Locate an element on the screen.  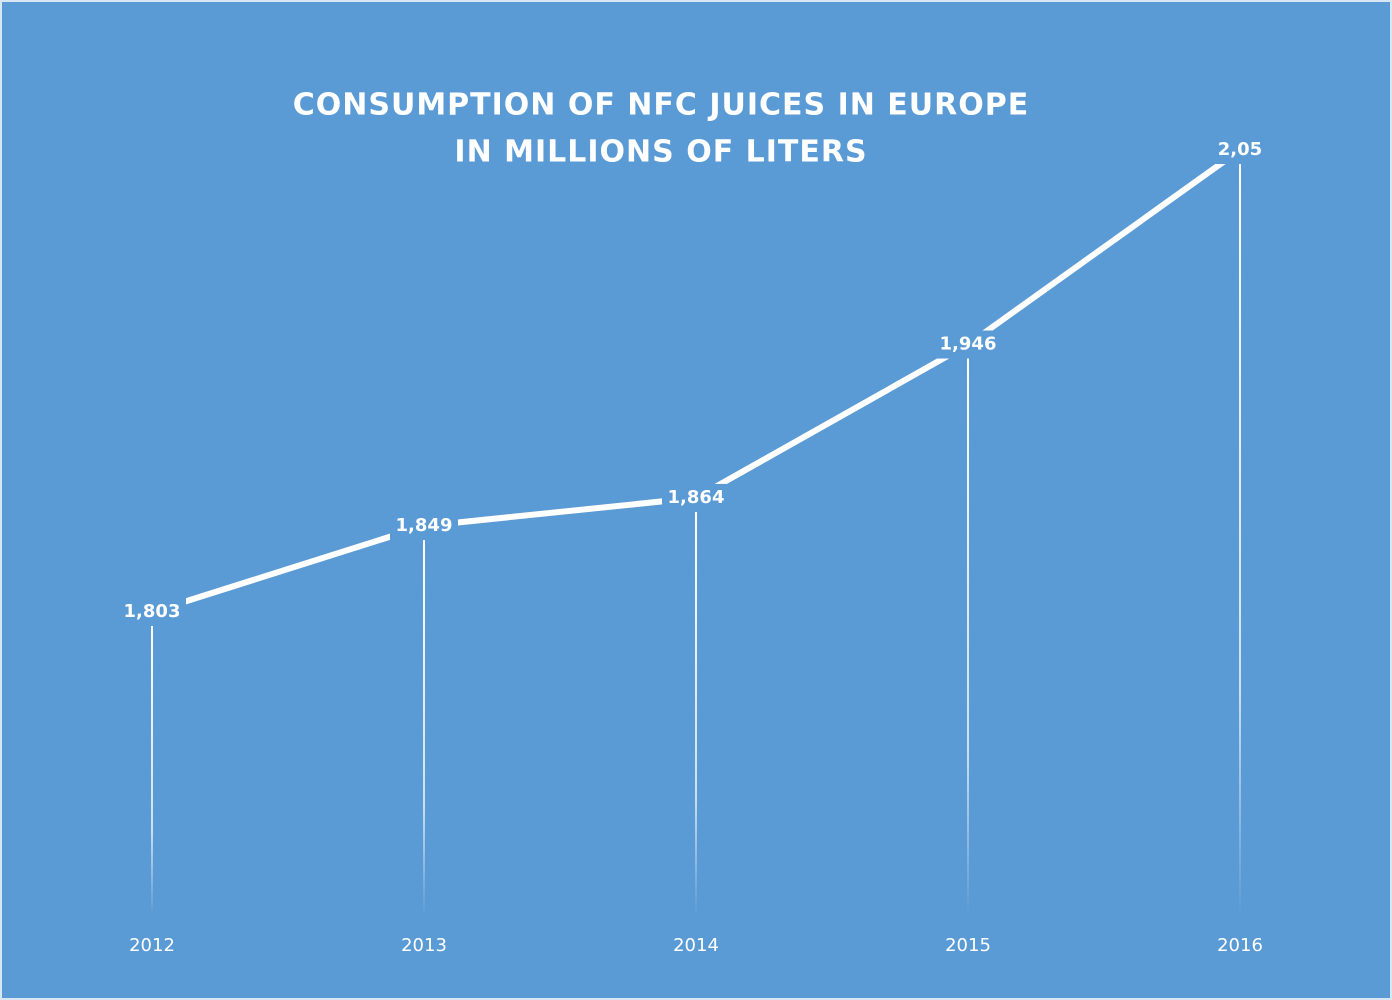
data-label: 1,864 is located at coordinates (696, 497).